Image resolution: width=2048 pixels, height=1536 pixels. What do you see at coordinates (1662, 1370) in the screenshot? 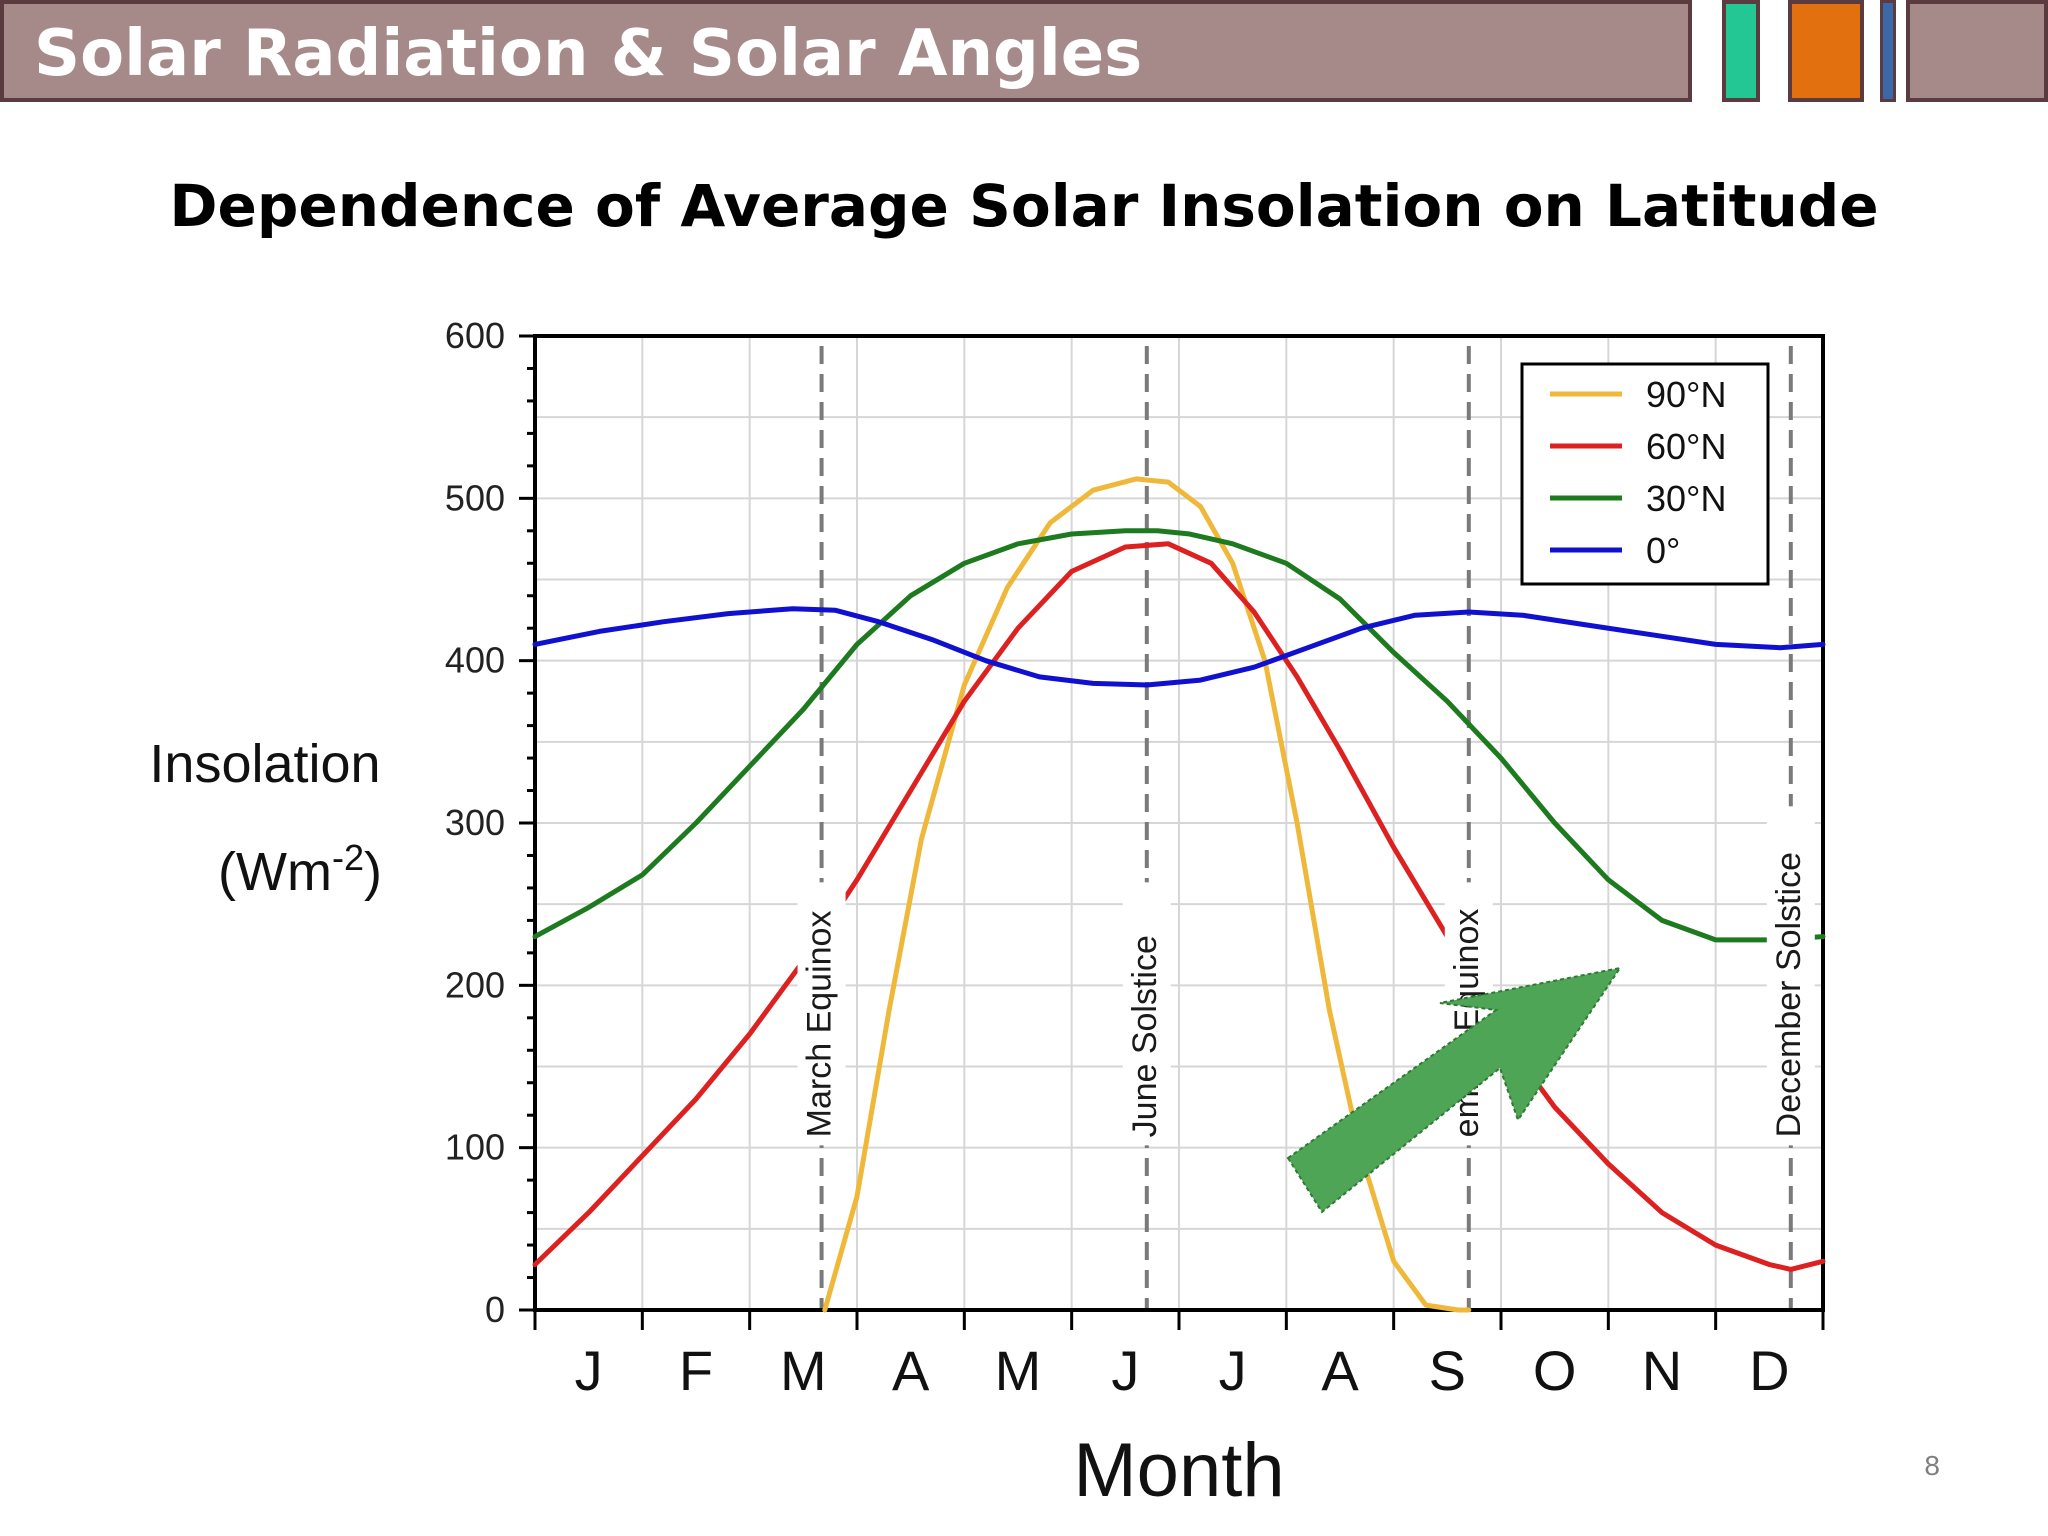
I see `x-tick-label: N` at bounding box center [1662, 1370].